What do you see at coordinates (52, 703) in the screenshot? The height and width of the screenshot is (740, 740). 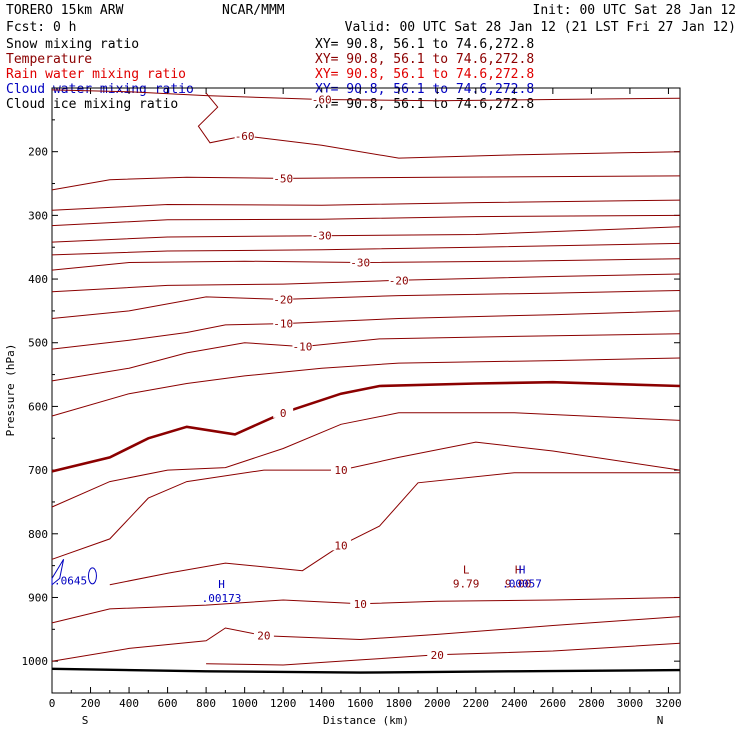 I see `x-tick-label: 0` at bounding box center [52, 703].